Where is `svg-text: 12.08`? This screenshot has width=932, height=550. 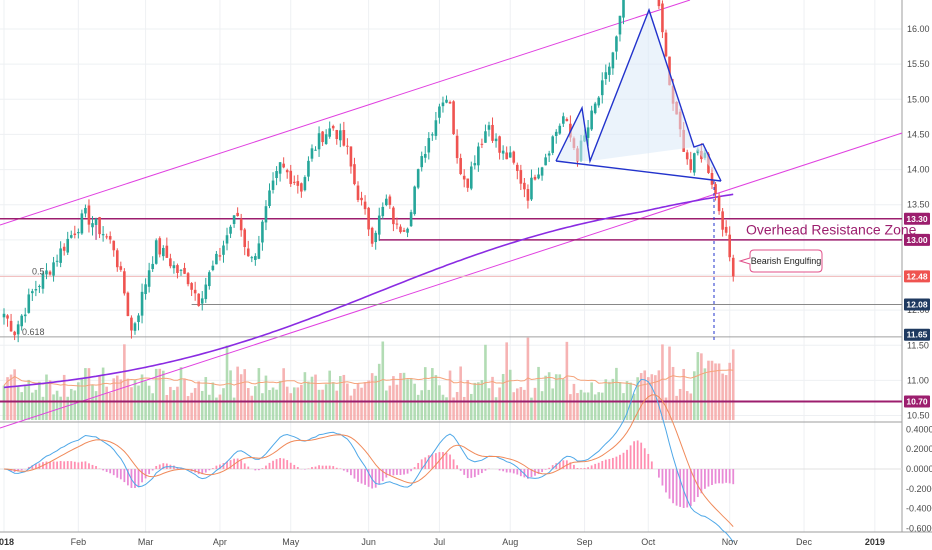
svg-text: 12.08 is located at coordinates (917, 305).